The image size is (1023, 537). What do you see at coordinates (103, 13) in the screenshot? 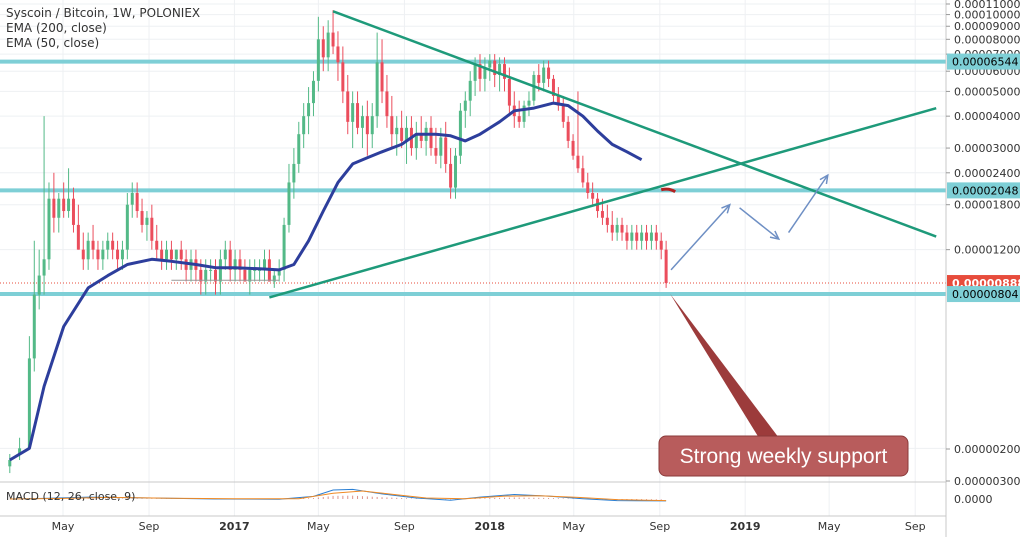
I see `chart-title: Syscoin / Bitcoin, 1W, POLONIEX` at bounding box center [103, 13].